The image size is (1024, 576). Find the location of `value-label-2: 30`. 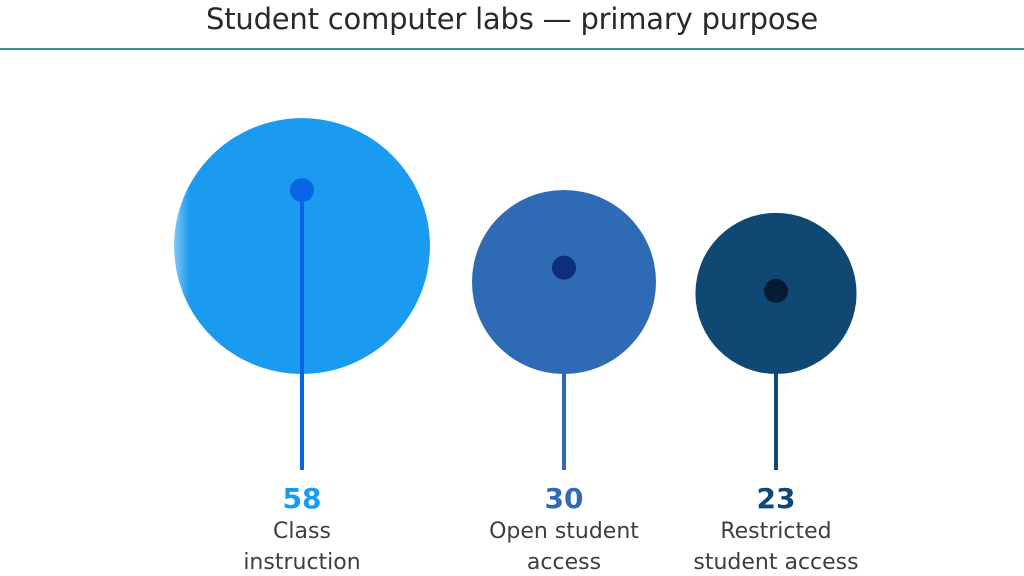

value-label-2: 30 is located at coordinates (564, 498).